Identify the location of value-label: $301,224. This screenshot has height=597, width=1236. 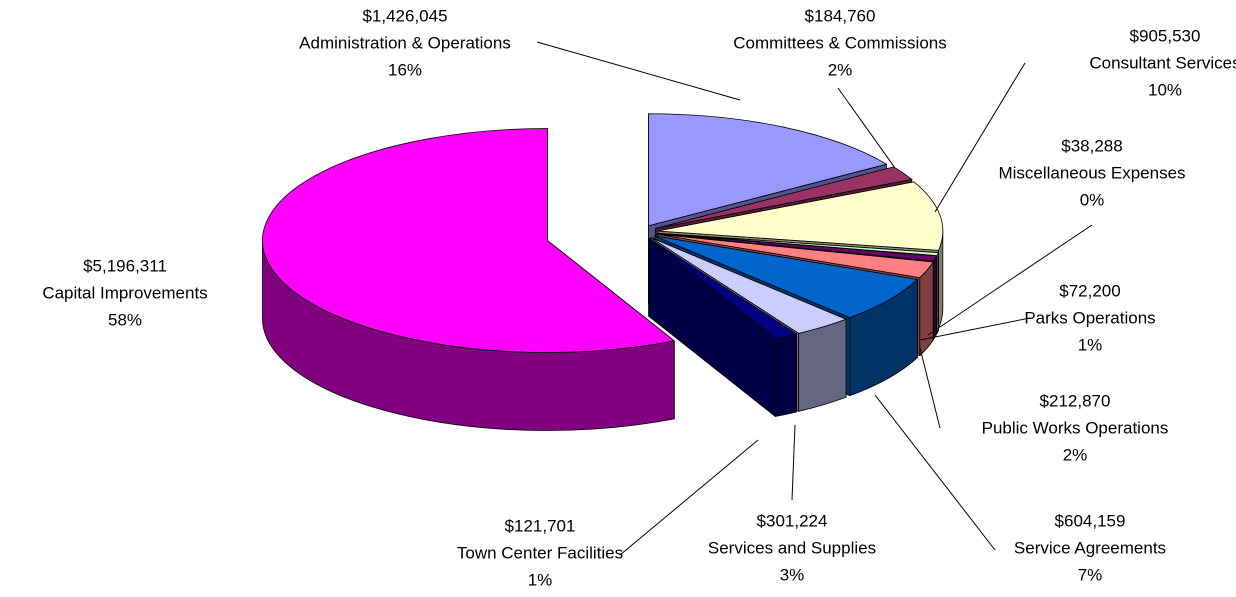
(792, 520).